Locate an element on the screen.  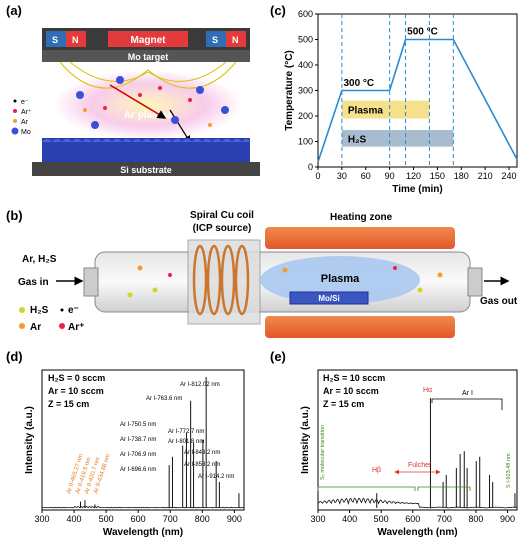
pole-n-left is located at coordinates (76, 39).